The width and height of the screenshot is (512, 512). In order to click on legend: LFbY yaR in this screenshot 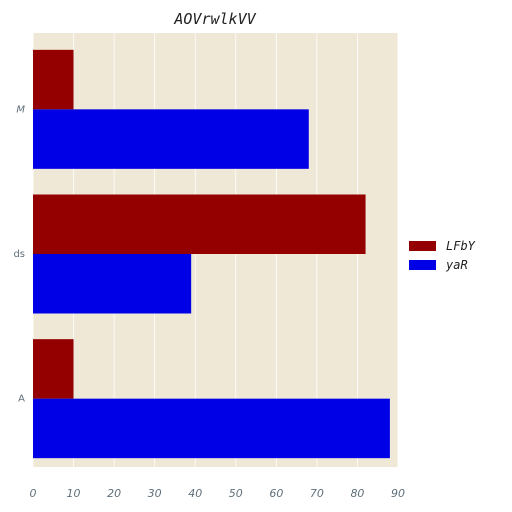, I will do `click(442, 255)`.